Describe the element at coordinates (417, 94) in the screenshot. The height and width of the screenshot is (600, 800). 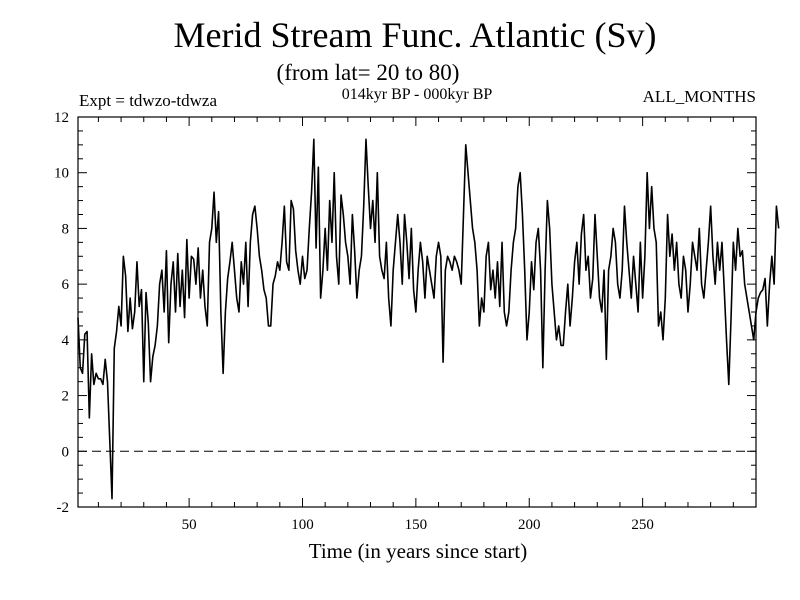
I see `period-label: 014kyr BP - 000kyr BP` at that location.